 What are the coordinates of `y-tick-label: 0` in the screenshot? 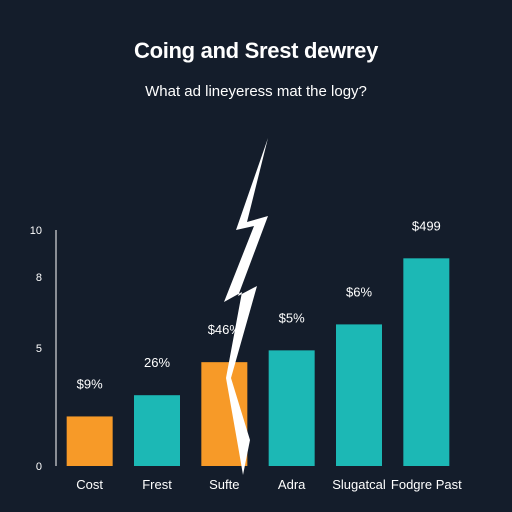 It's located at (39, 467).